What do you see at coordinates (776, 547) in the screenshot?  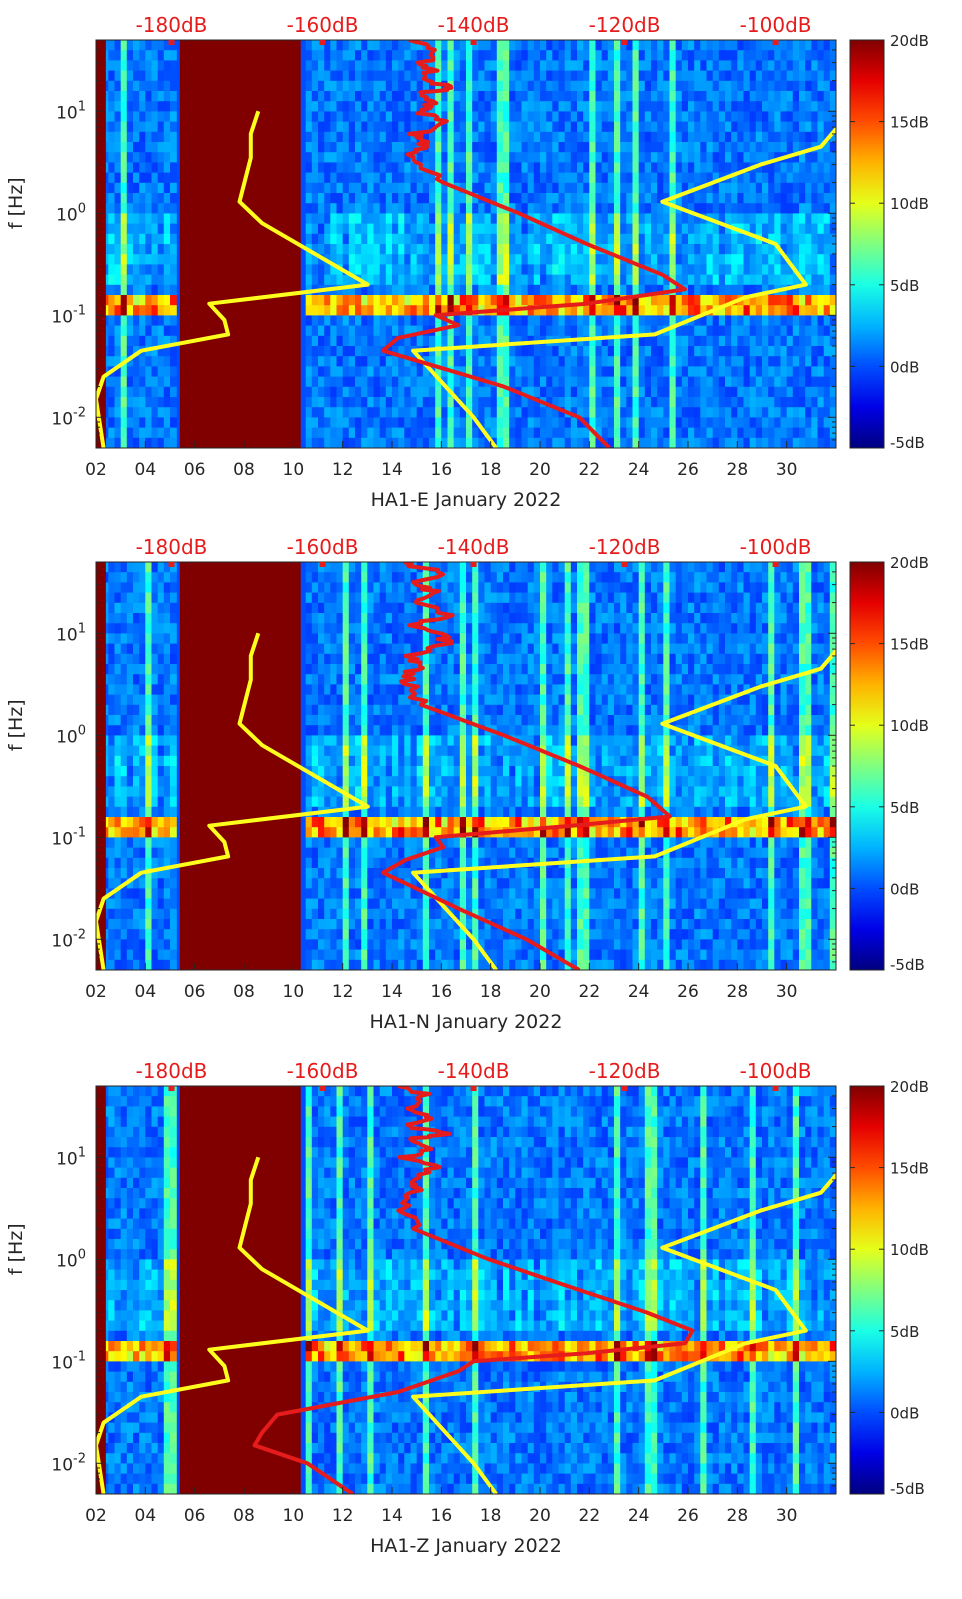 I see `top-axis-label: -100dB` at bounding box center [776, 547].